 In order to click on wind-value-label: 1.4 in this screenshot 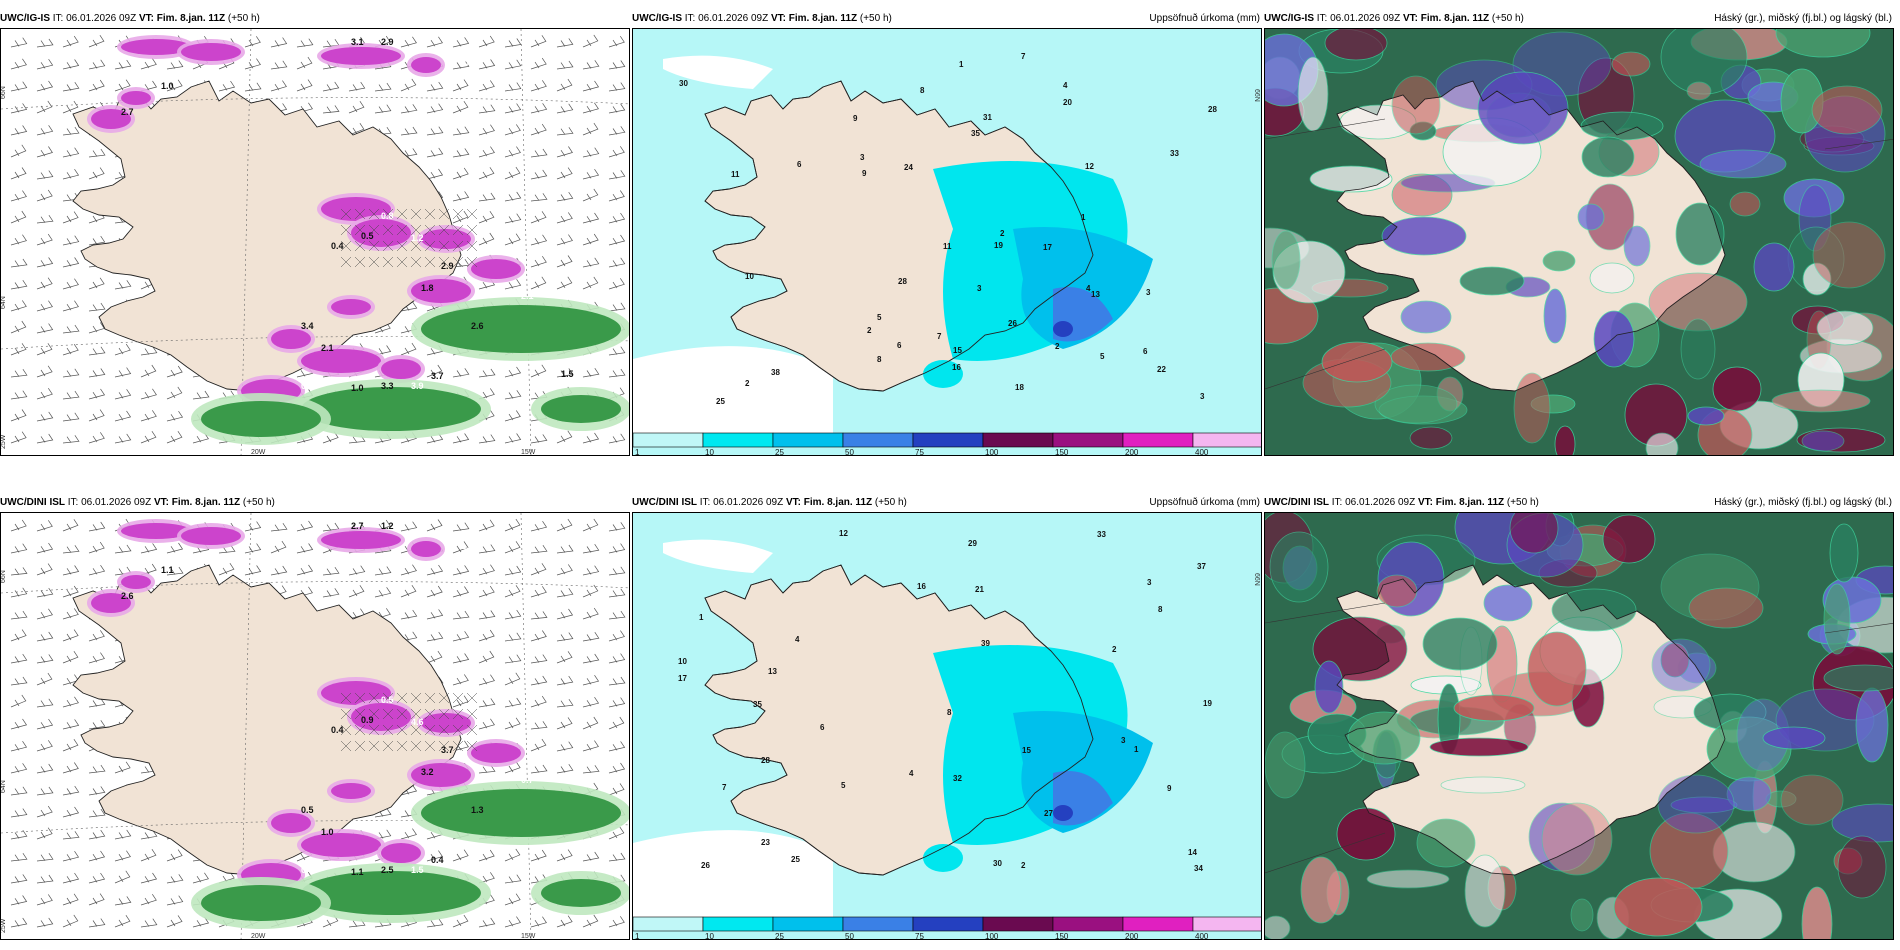, I will do `click(217, 34)`.